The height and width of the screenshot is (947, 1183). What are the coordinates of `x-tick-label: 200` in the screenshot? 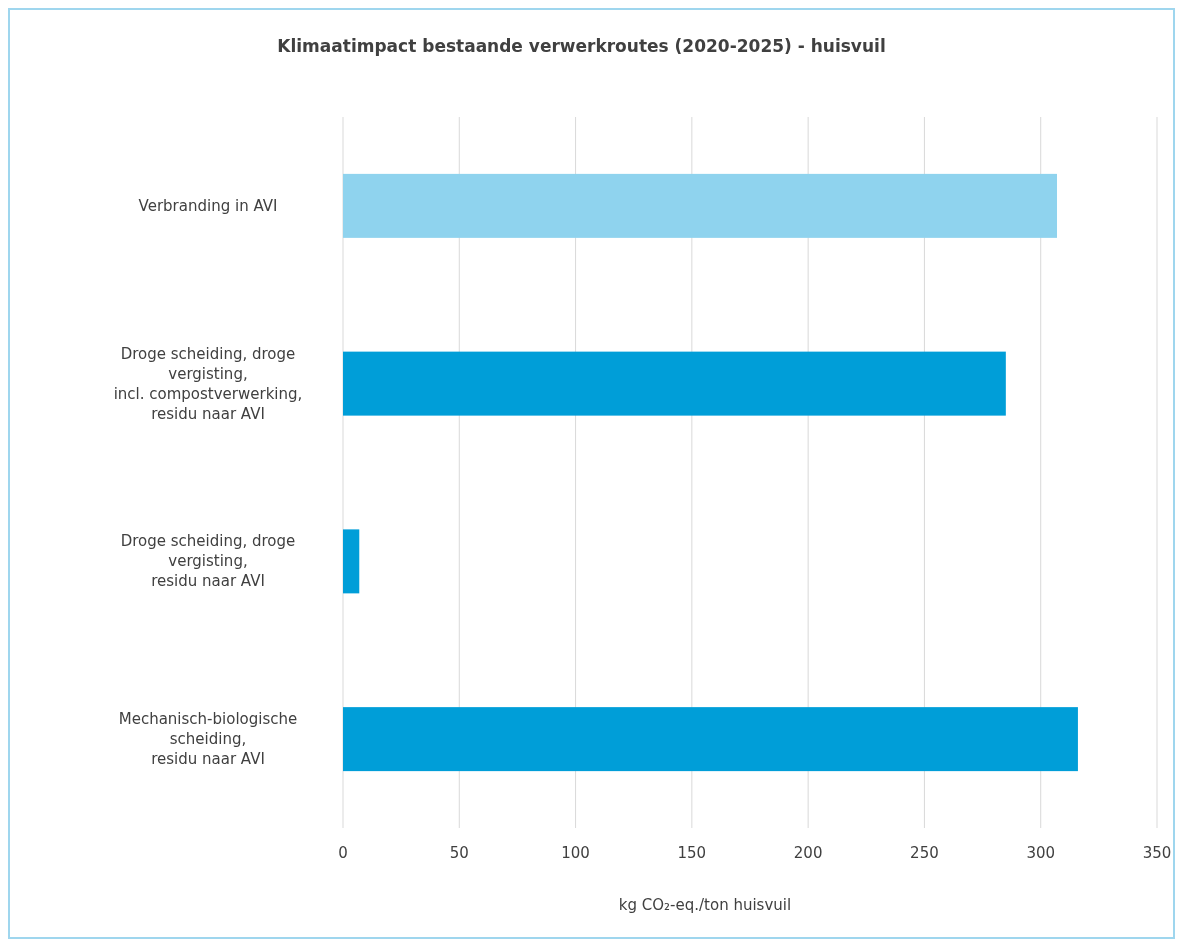 It's located at (808, 853).